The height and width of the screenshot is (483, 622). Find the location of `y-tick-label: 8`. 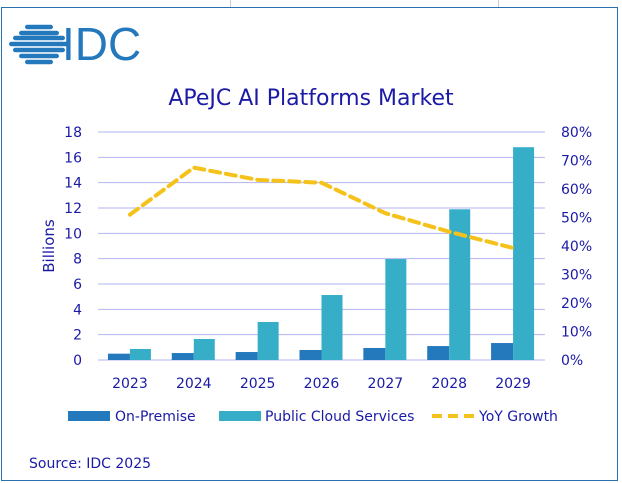

y-tick-label: 8 is located at coordinates (77, 260).